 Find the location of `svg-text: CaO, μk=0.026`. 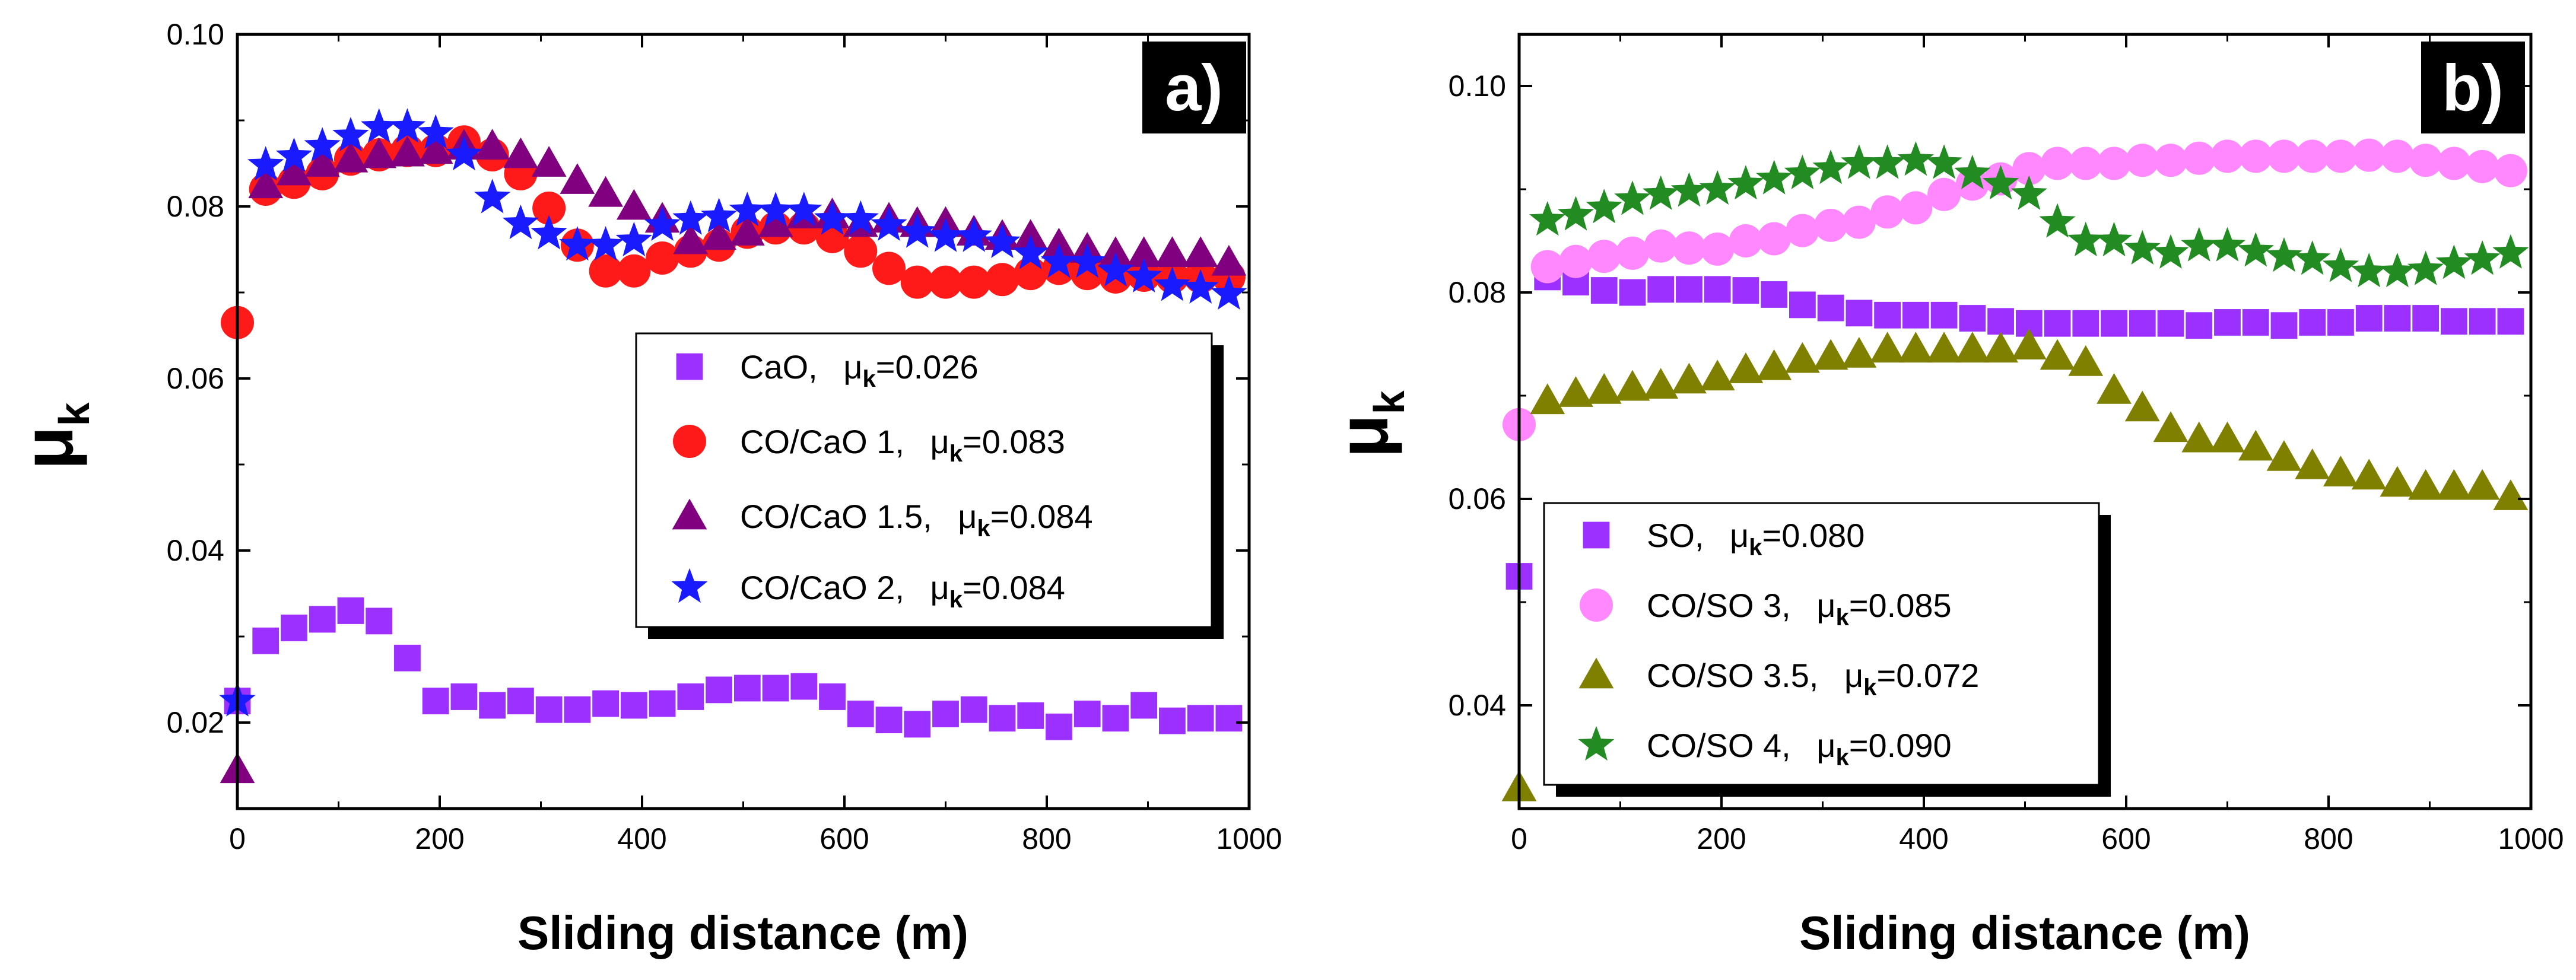

svg-text: CaO, μk=0.026 is located at coordinates (859, 370).